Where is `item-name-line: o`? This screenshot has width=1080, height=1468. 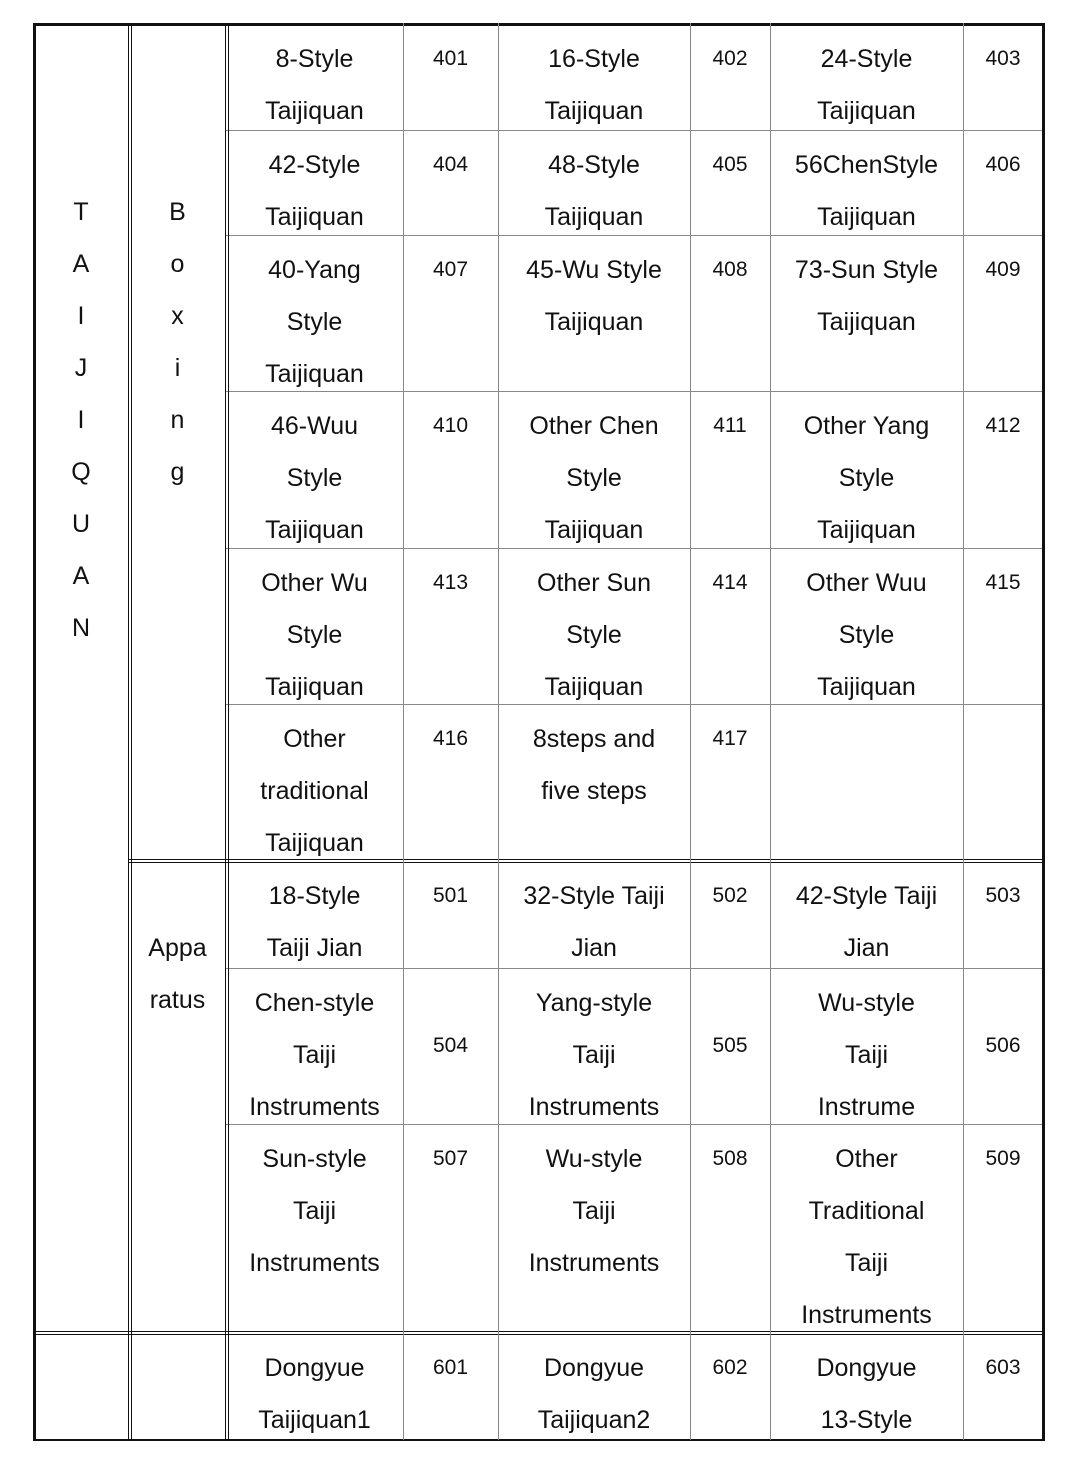 item-name-line: o is located at coordinates (177, 264).